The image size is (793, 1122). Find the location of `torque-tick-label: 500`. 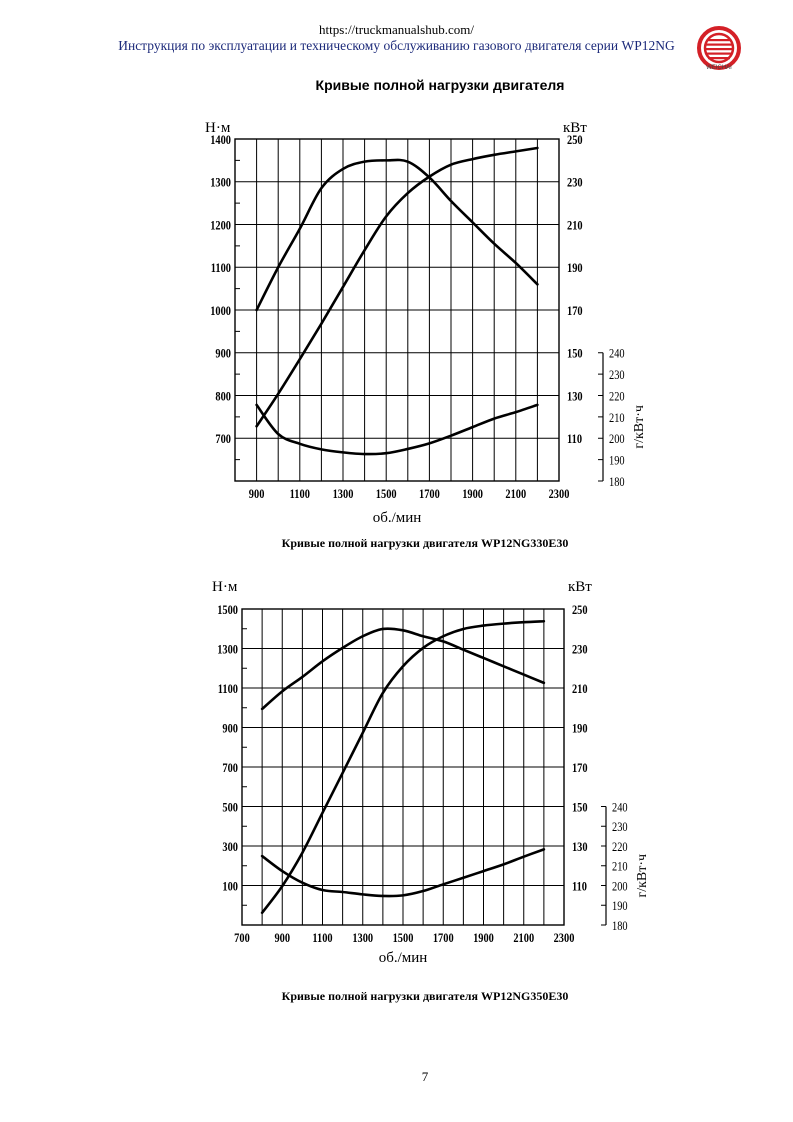

torque-tick-label: 500 is located at coordinates (230, 807).